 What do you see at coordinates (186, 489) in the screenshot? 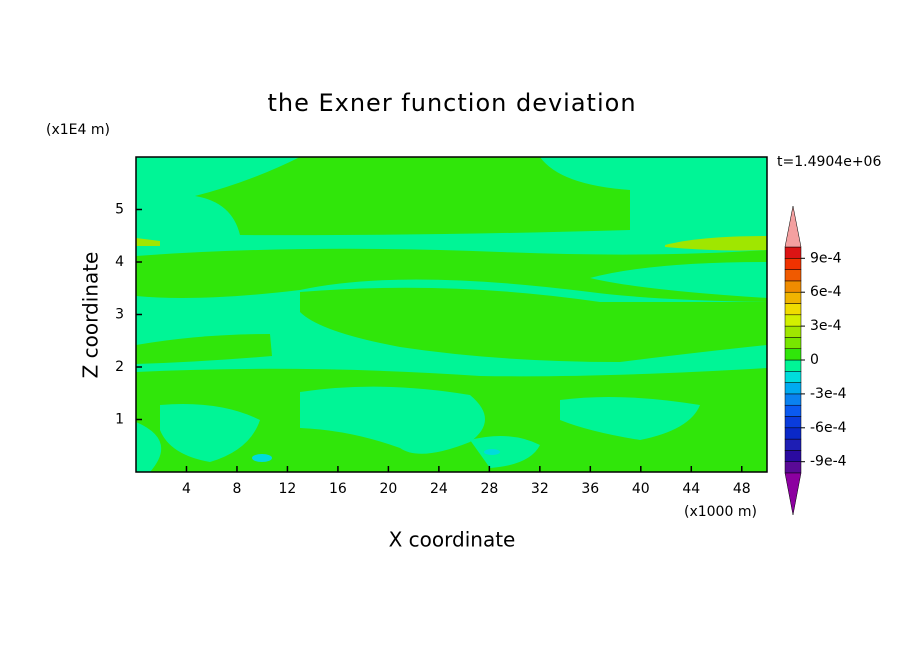
I see `x-tick-label: 4` at bounding box center [186, 489].